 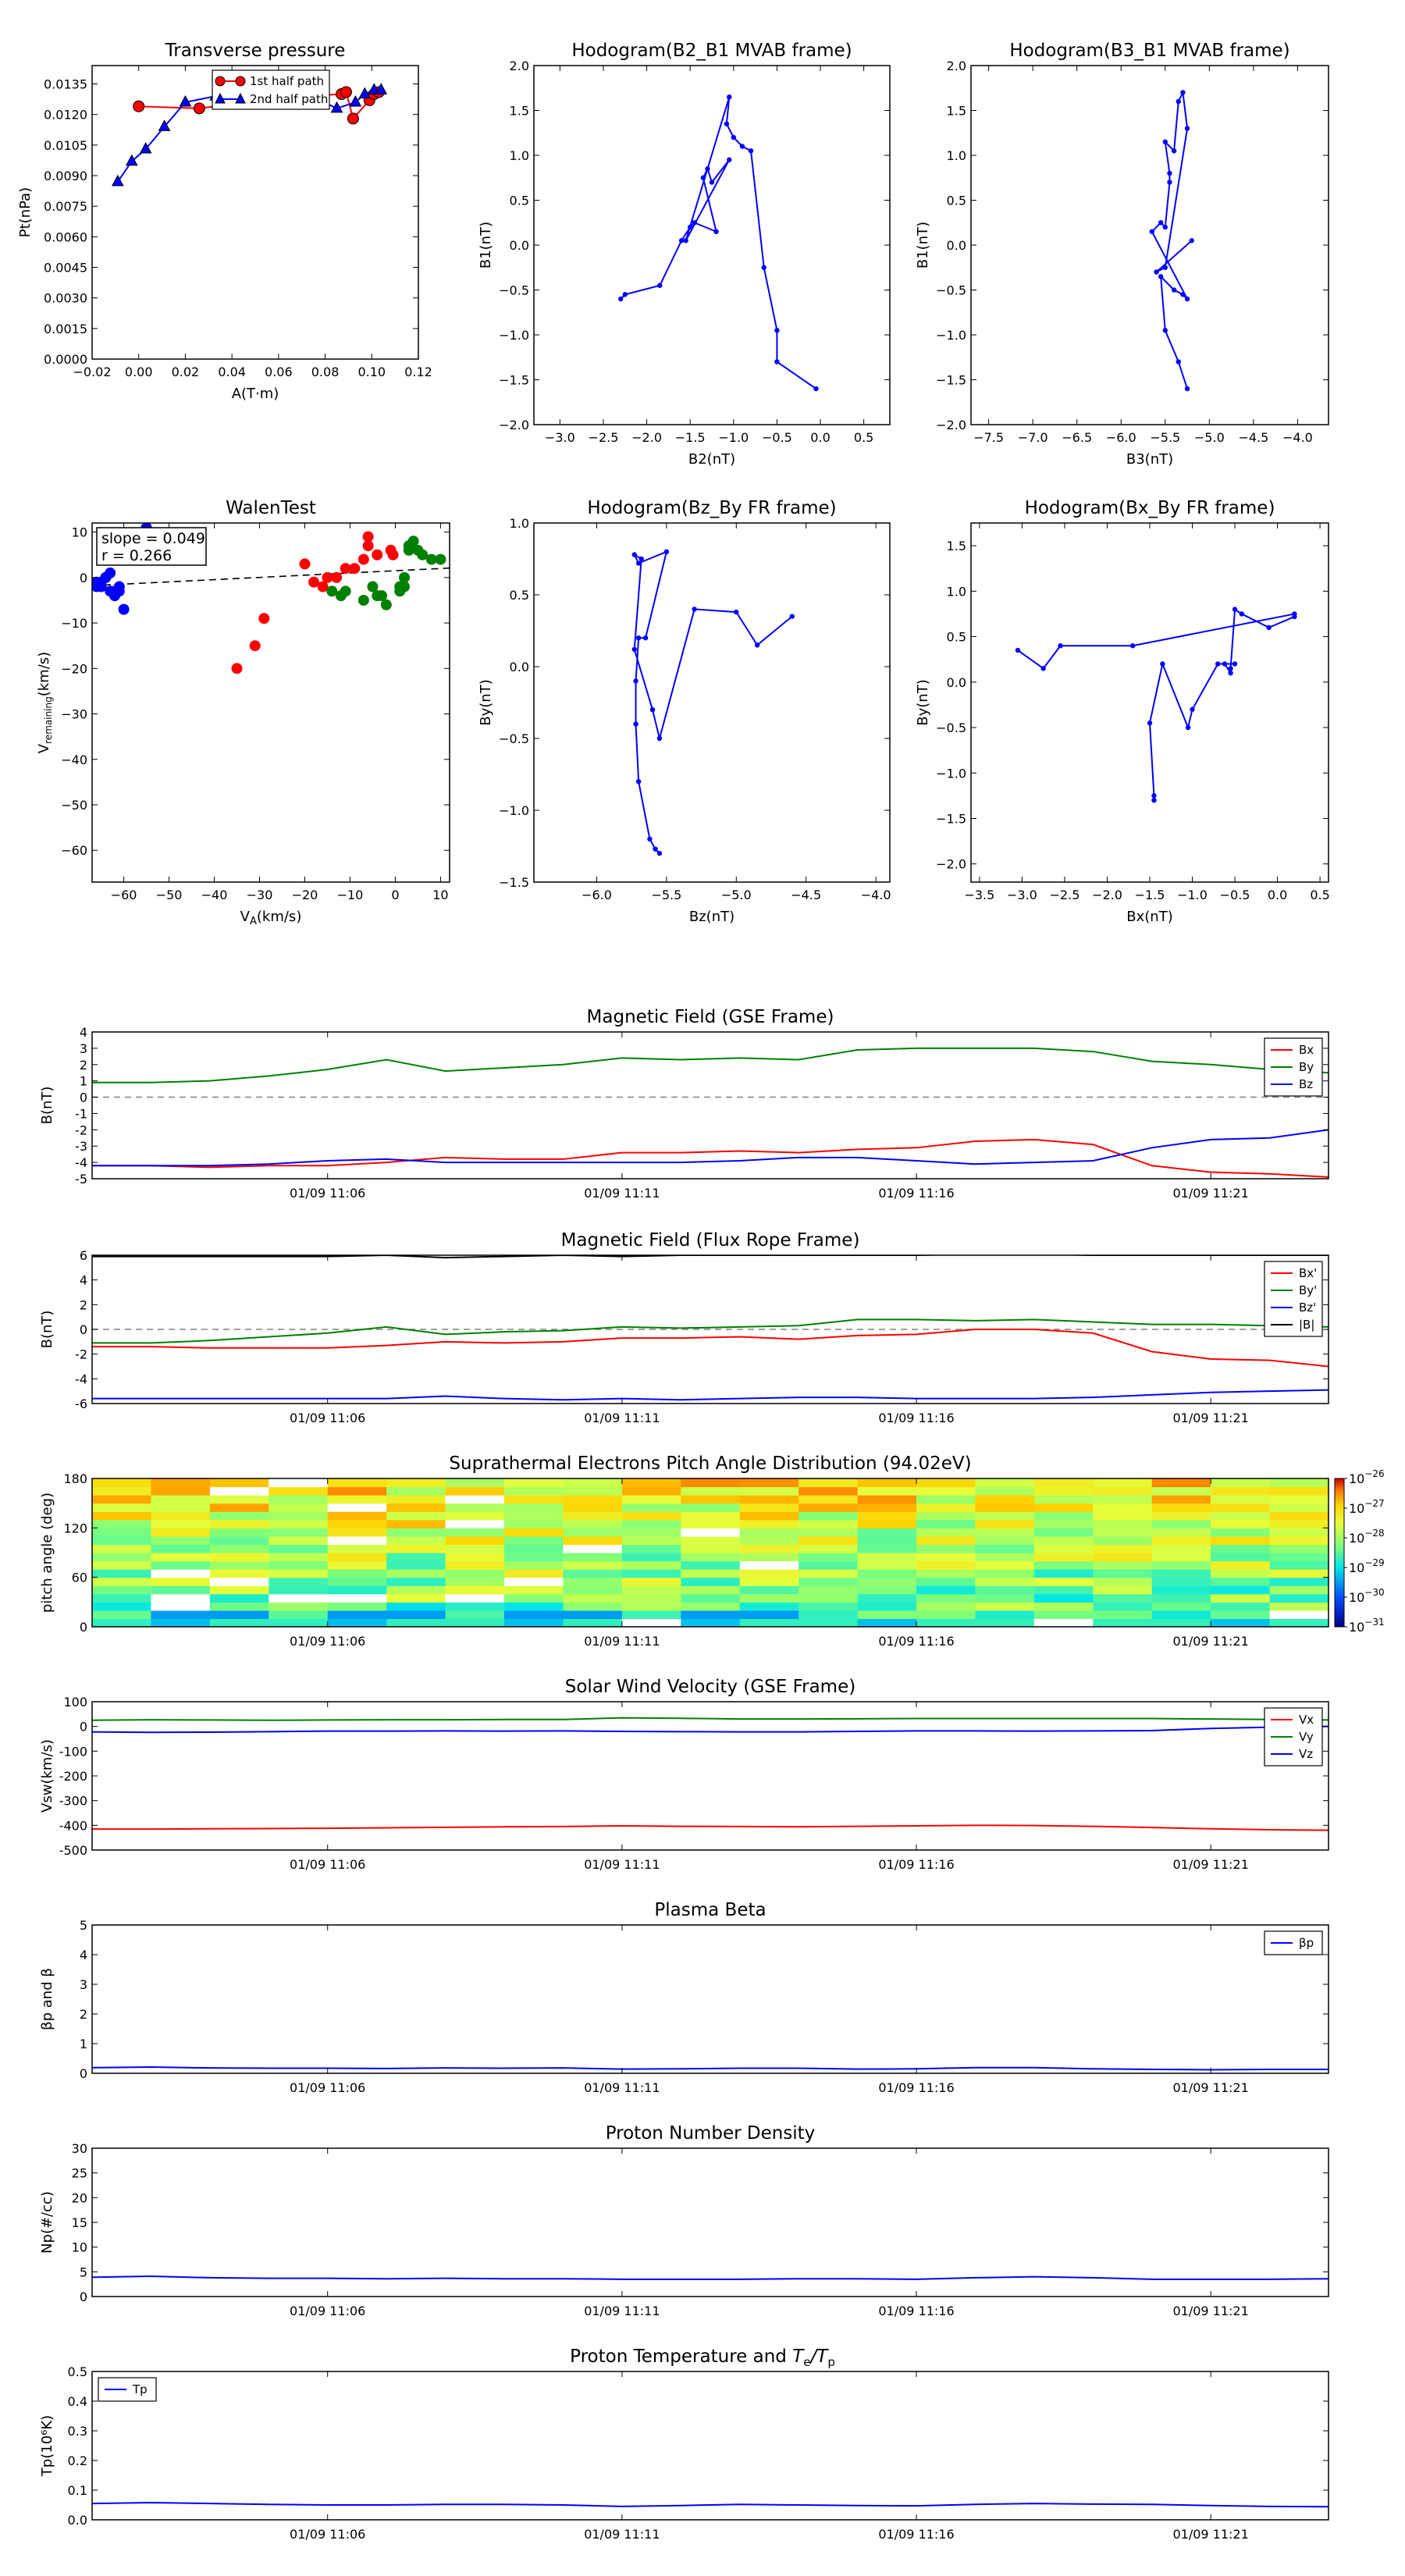 I want to click on colorbar-tick-label: 10−30, so click(x=1367, y=1596).